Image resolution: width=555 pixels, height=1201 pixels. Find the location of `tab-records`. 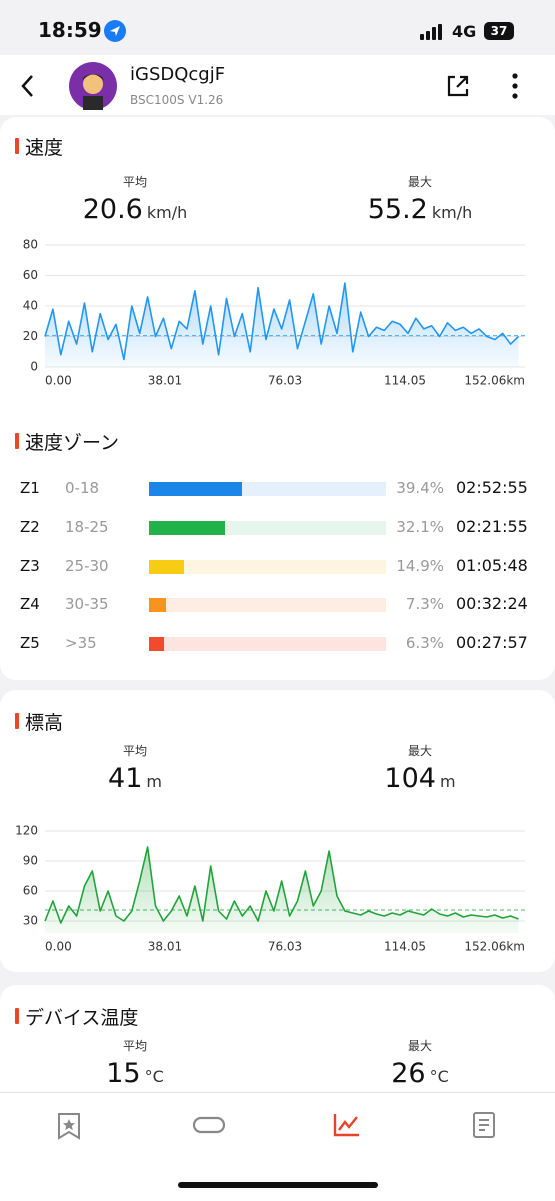

tab-records is located at coordinates (484, 1125).